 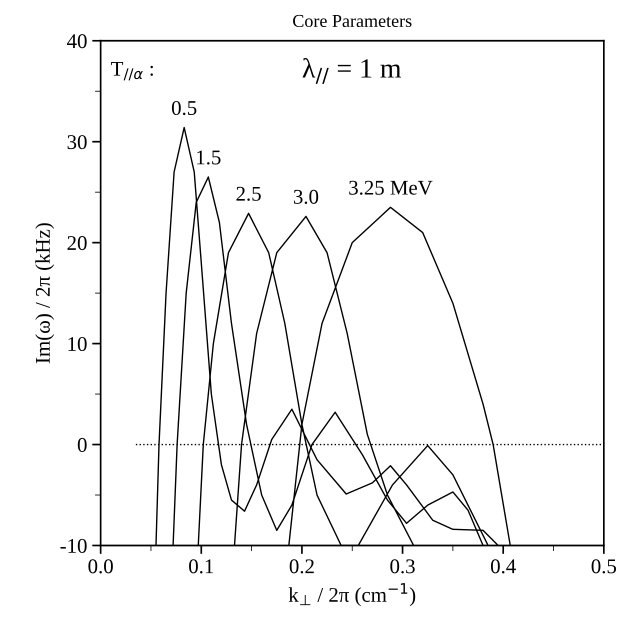 I want to click on y-tick-label: 10, so click(x=77, y=344).